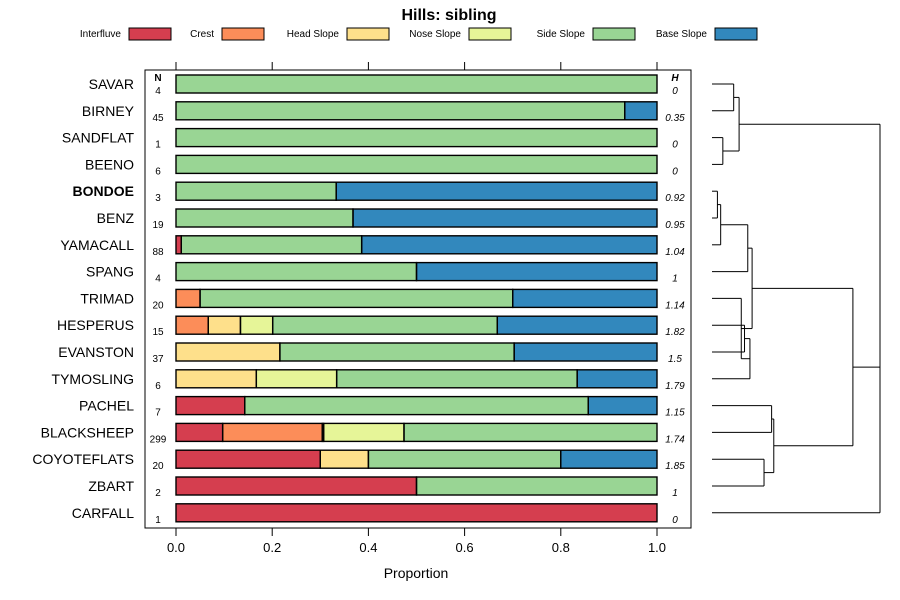  I want to click on row-label: ZBART, so click(111, 486).